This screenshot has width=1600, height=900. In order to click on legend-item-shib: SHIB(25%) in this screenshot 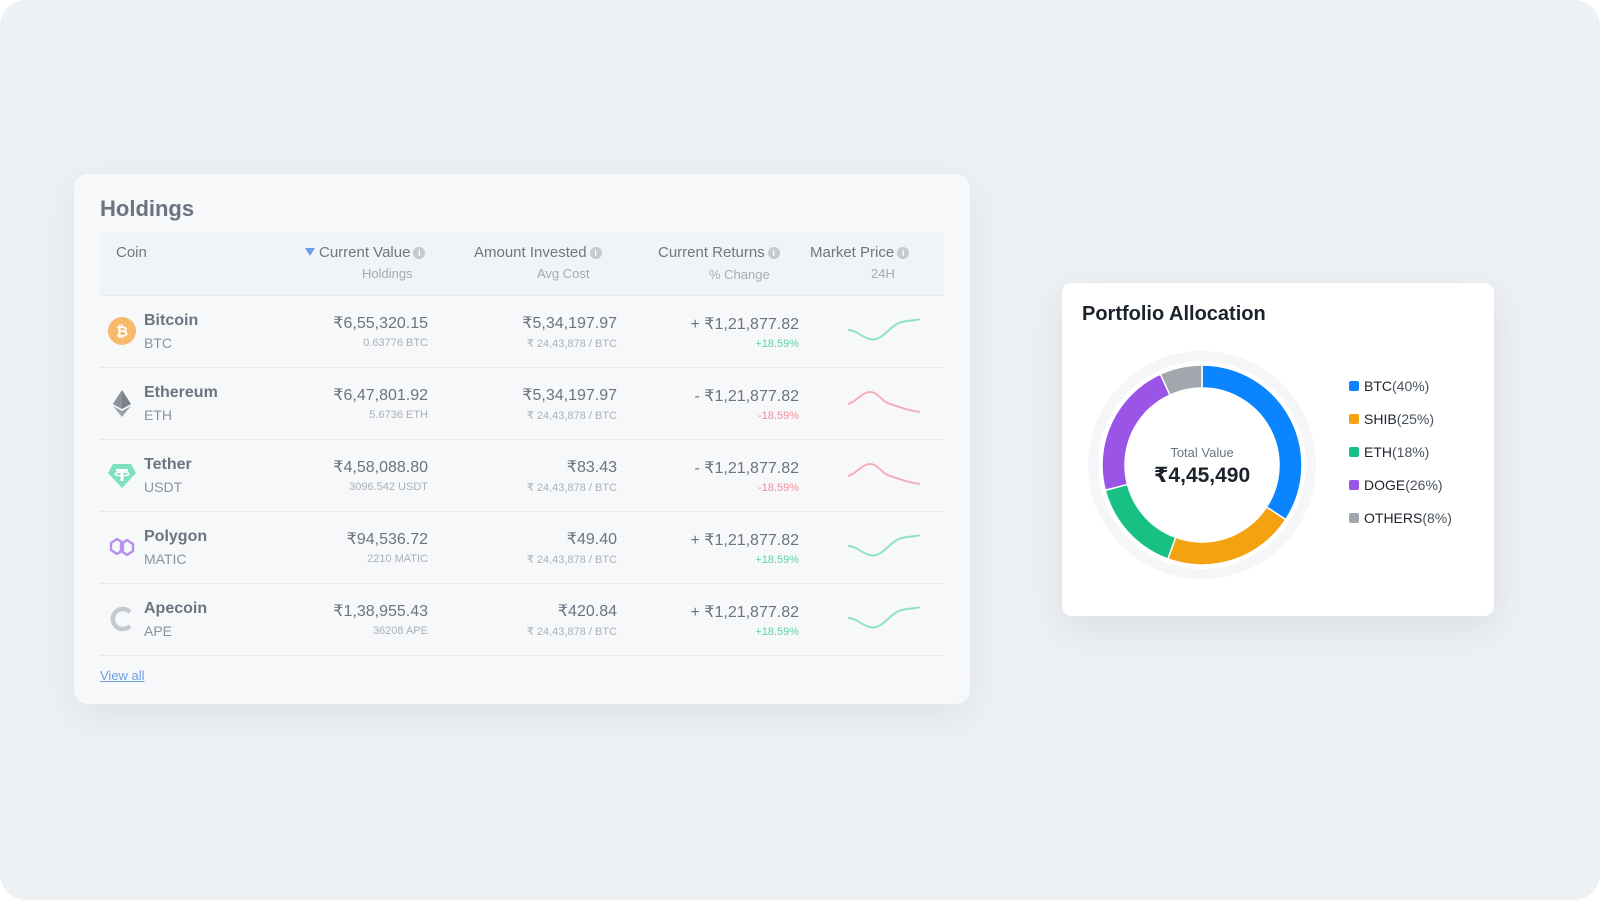, I will do `click(1400, 427)`.